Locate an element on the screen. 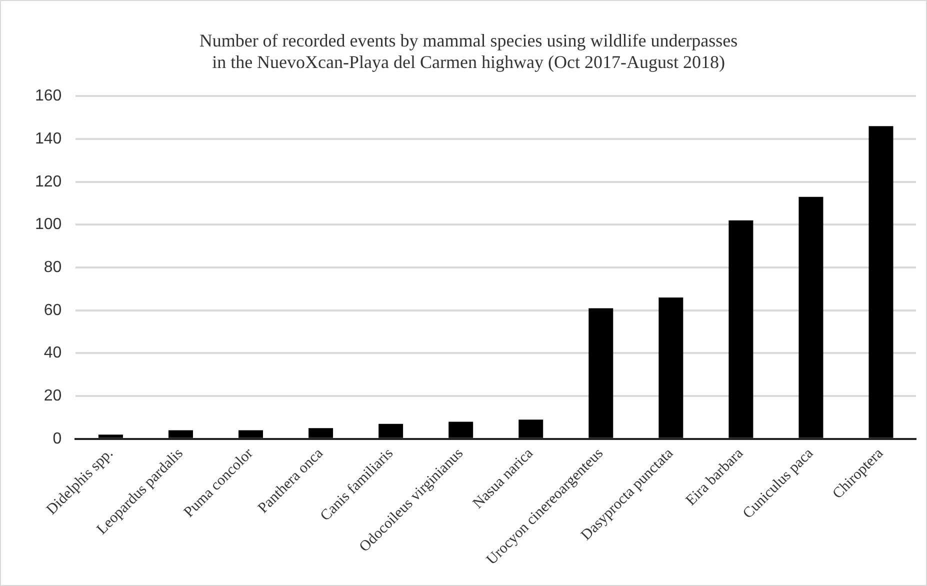  y-tick-label: 100 is located at coordinates (48, 225).